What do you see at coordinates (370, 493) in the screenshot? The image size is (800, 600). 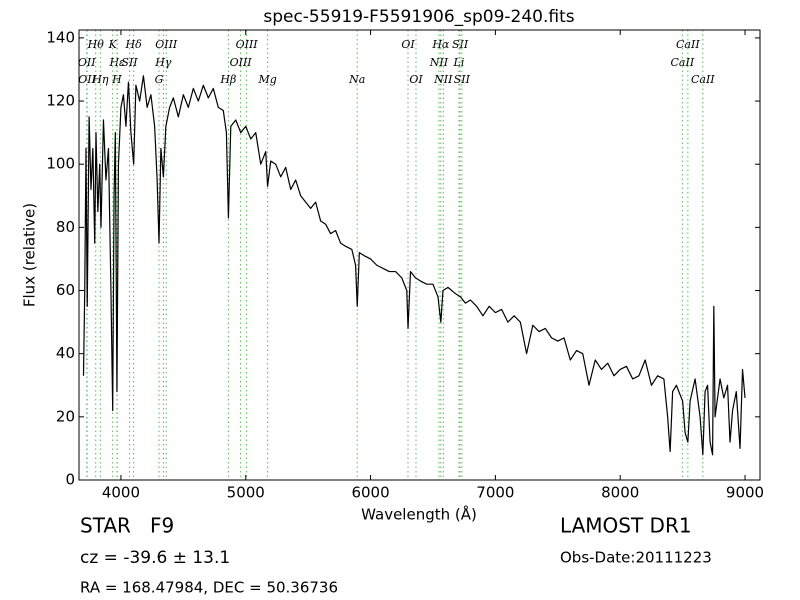 I see `x-tick-label: 6000` at bounding box center [370, 493].